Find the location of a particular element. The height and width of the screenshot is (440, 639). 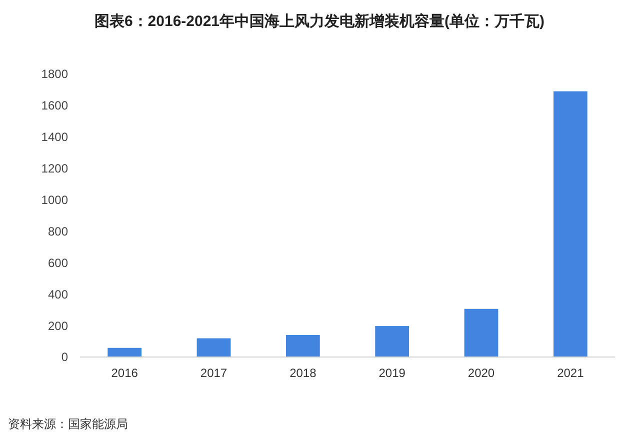

y-tick-label: 600 is located at coordinates (58, 263).